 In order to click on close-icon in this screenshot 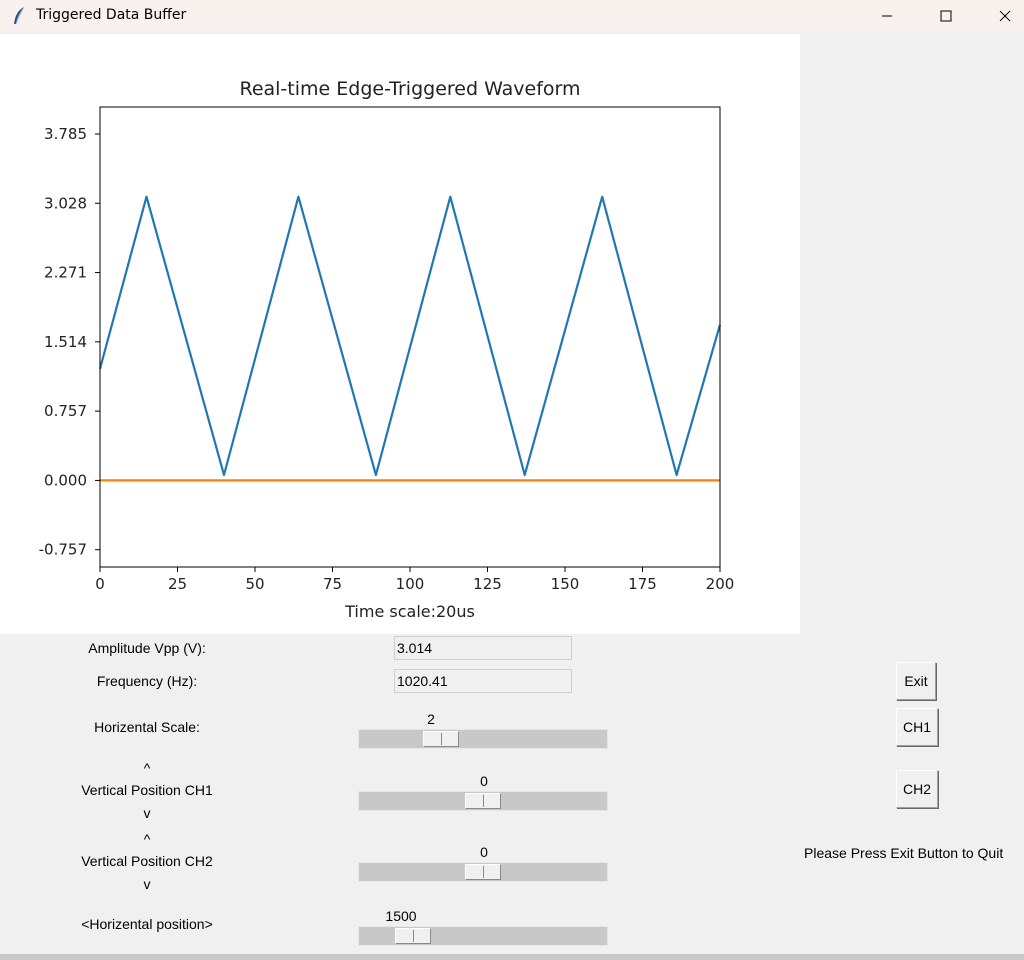, I will do `click(1005, 16)`.